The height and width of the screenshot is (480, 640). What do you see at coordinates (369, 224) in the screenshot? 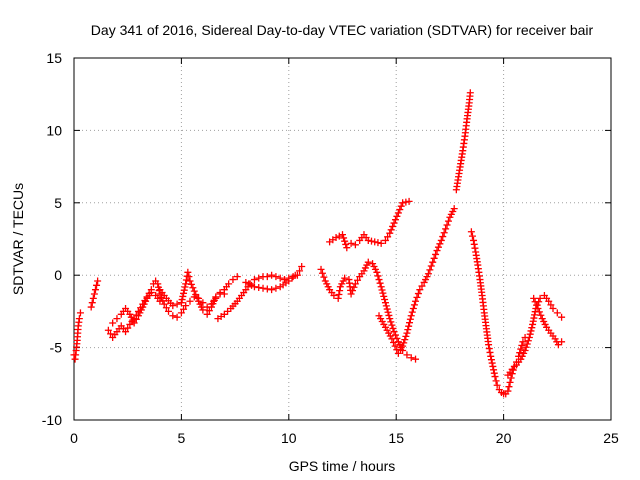
I see `series-s6` at bounding box center [369, 224].